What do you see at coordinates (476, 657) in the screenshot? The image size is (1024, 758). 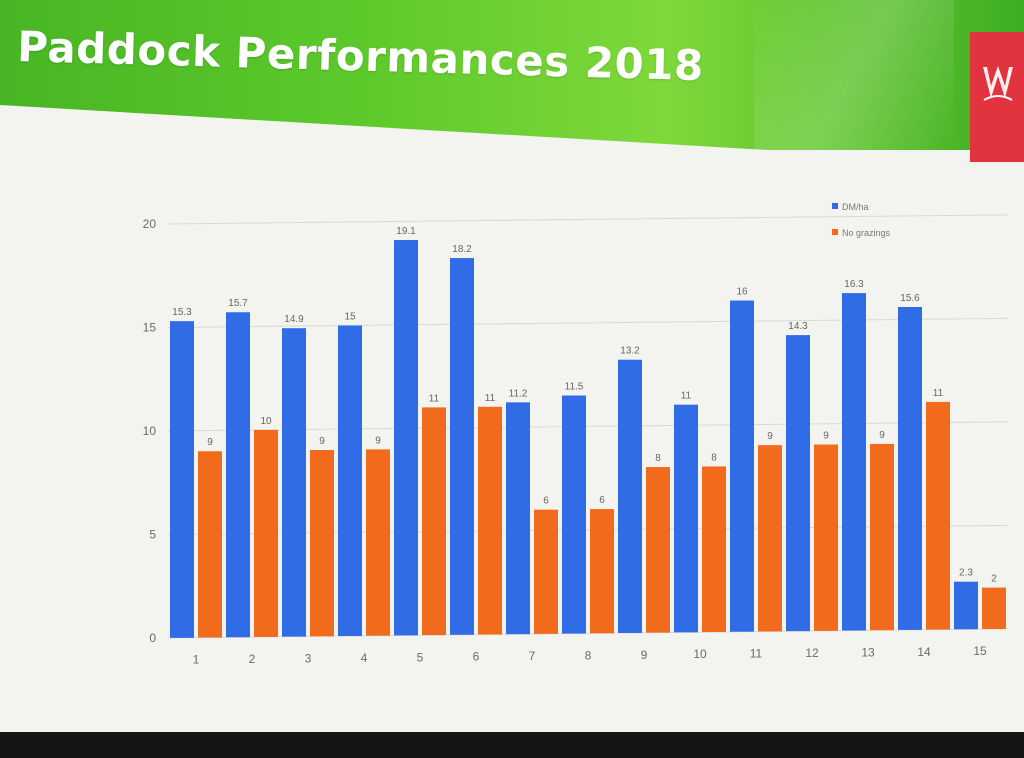 I see `x-tick-label: 6` at bounding box center [476, 657].